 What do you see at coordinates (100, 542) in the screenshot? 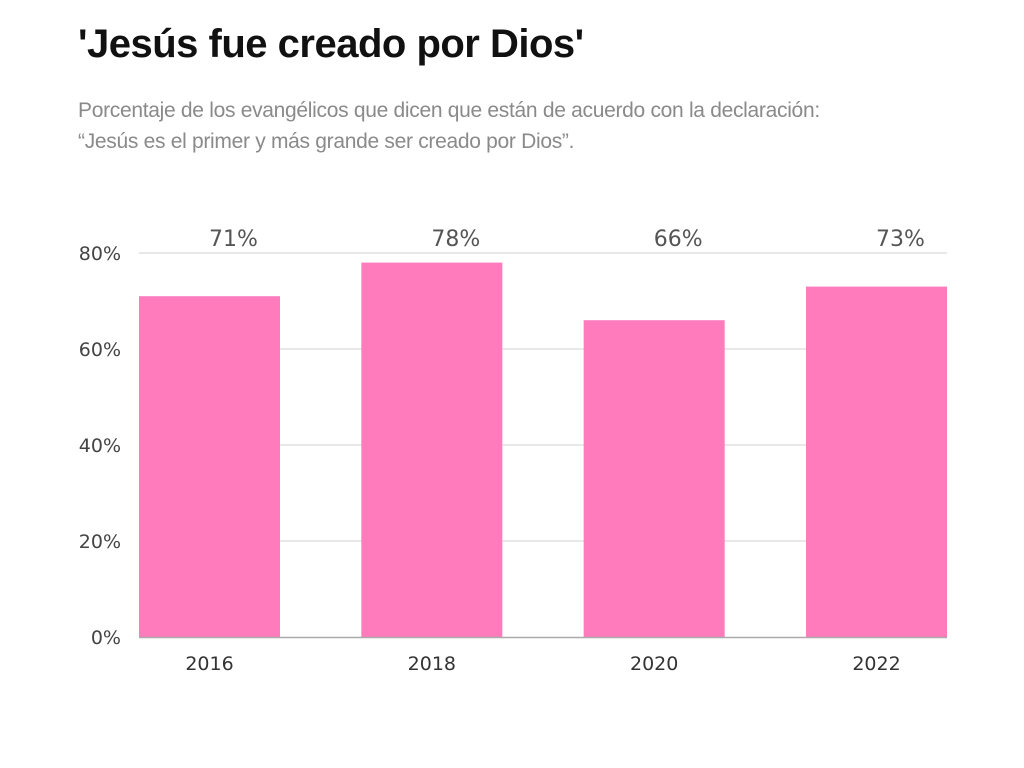
I see `y-tick-label: 20%` at bounding box center [100, 542].